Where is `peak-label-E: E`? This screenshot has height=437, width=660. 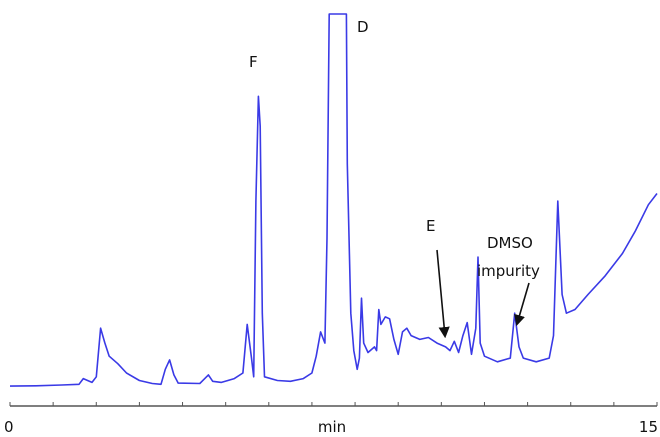
peak-label-E: E is located at coordinates (430, 226).